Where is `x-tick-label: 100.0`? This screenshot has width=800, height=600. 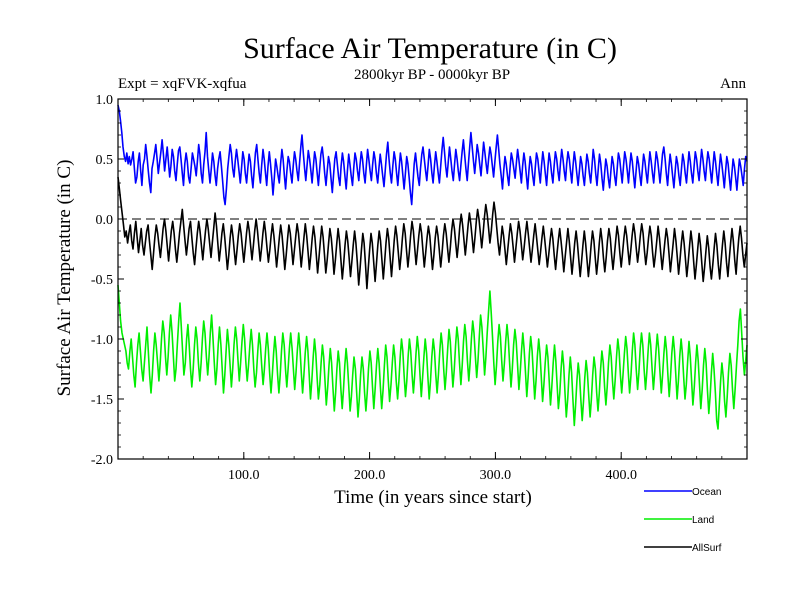 x-tick-label: 100.0 is located at coordinates (244, 475).